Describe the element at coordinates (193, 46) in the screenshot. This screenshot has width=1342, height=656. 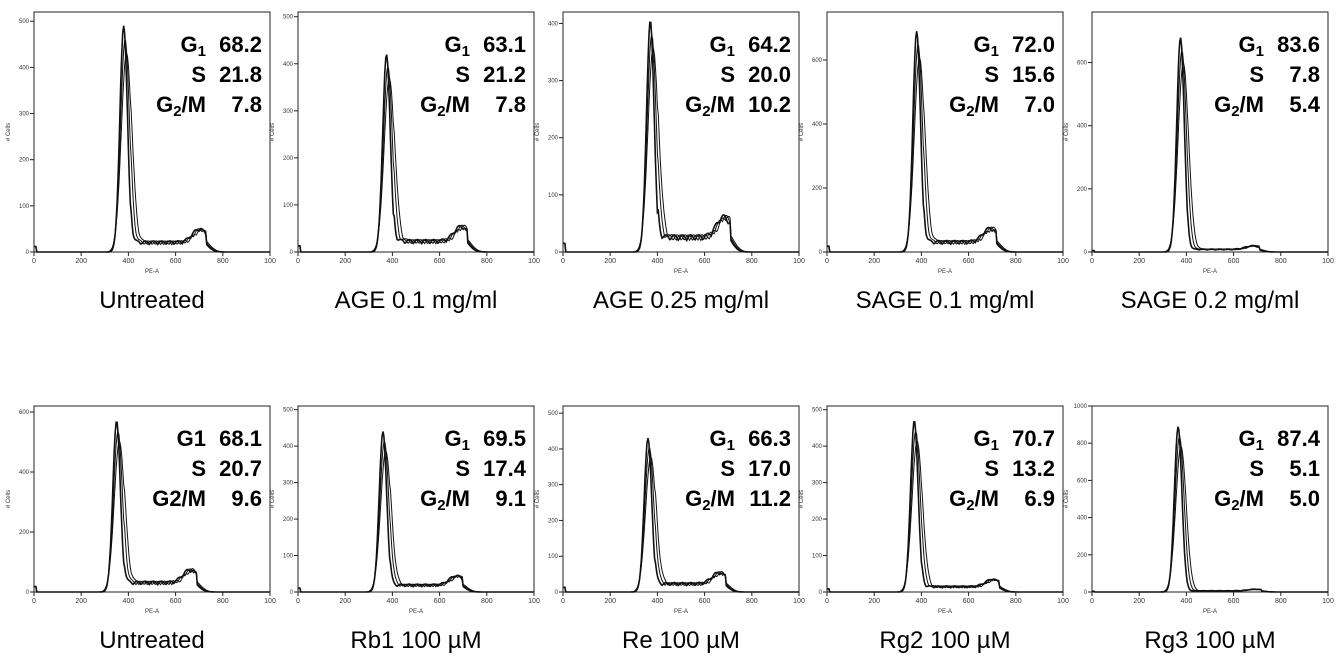
I see `phase-label: G1` at that location.